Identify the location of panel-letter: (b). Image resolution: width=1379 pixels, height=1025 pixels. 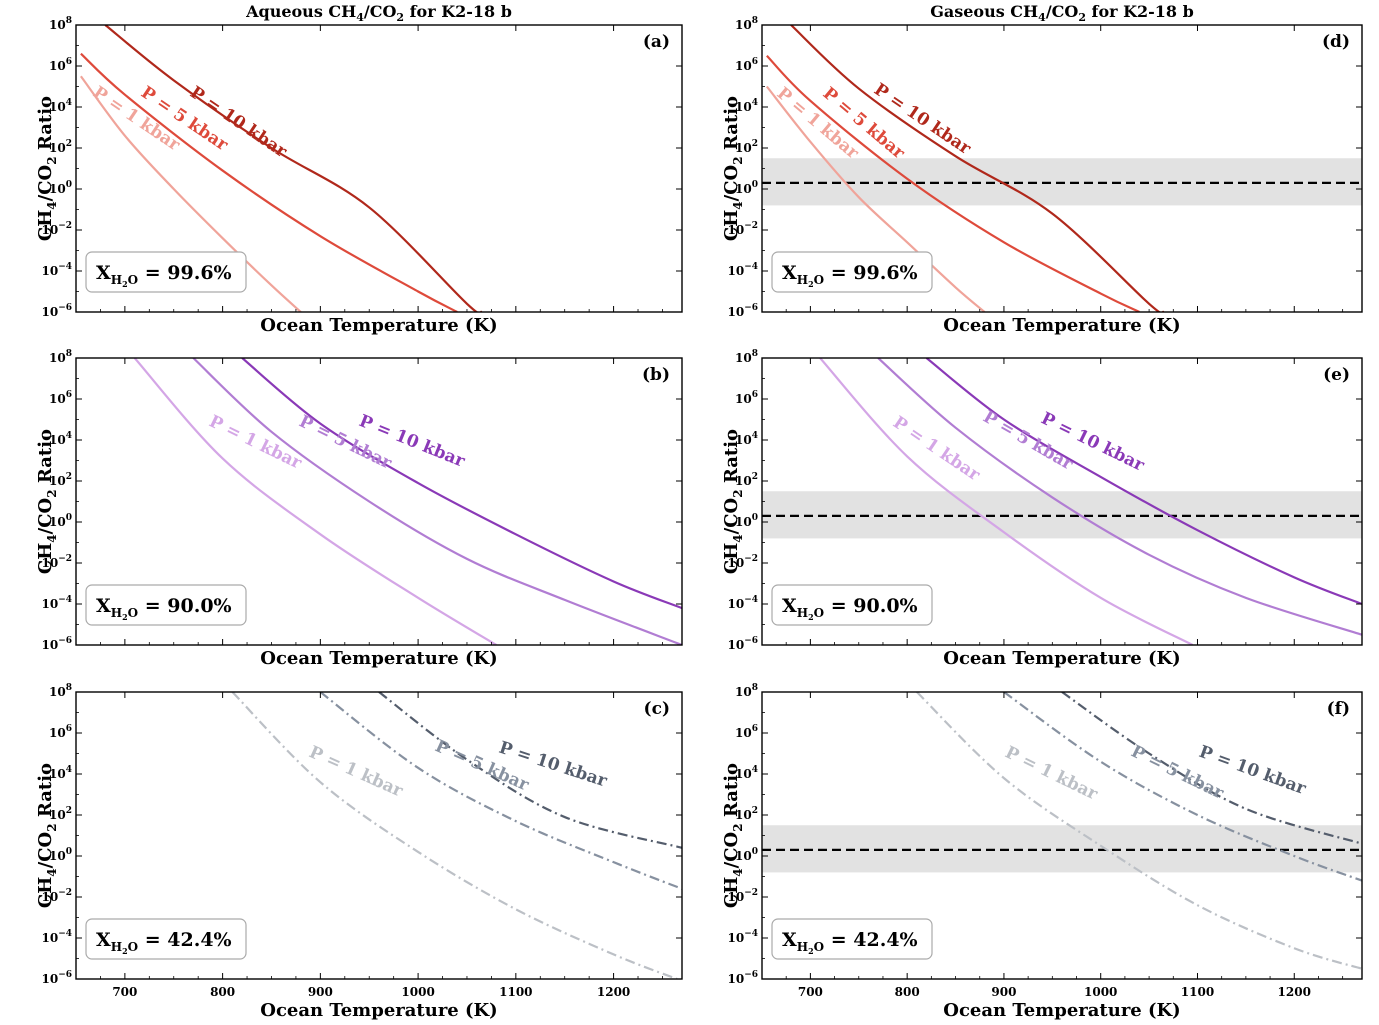
(656, 375).